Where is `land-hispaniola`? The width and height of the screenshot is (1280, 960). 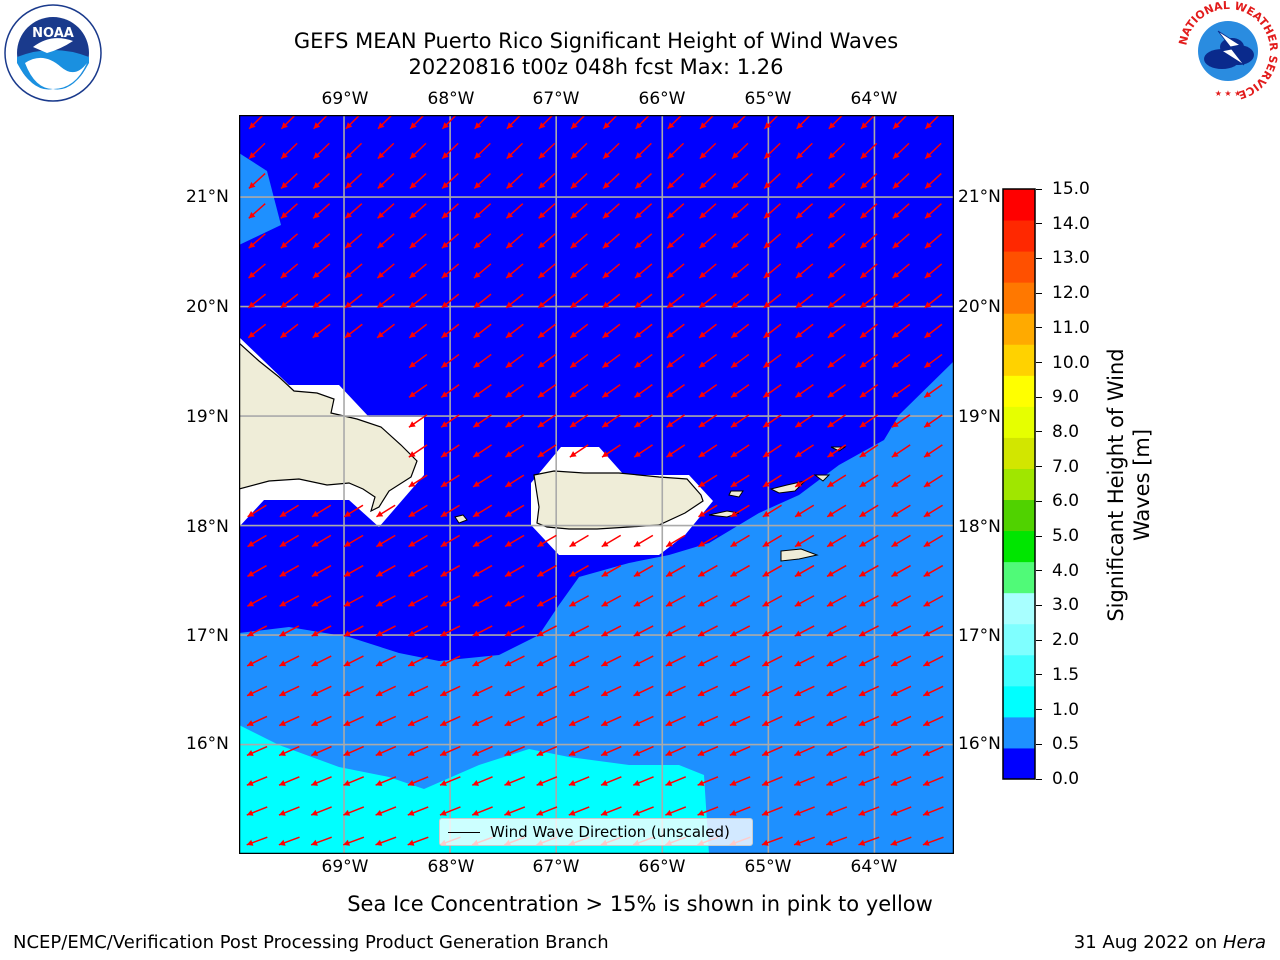 land-hispaniola is located at coordinates (328, 427).